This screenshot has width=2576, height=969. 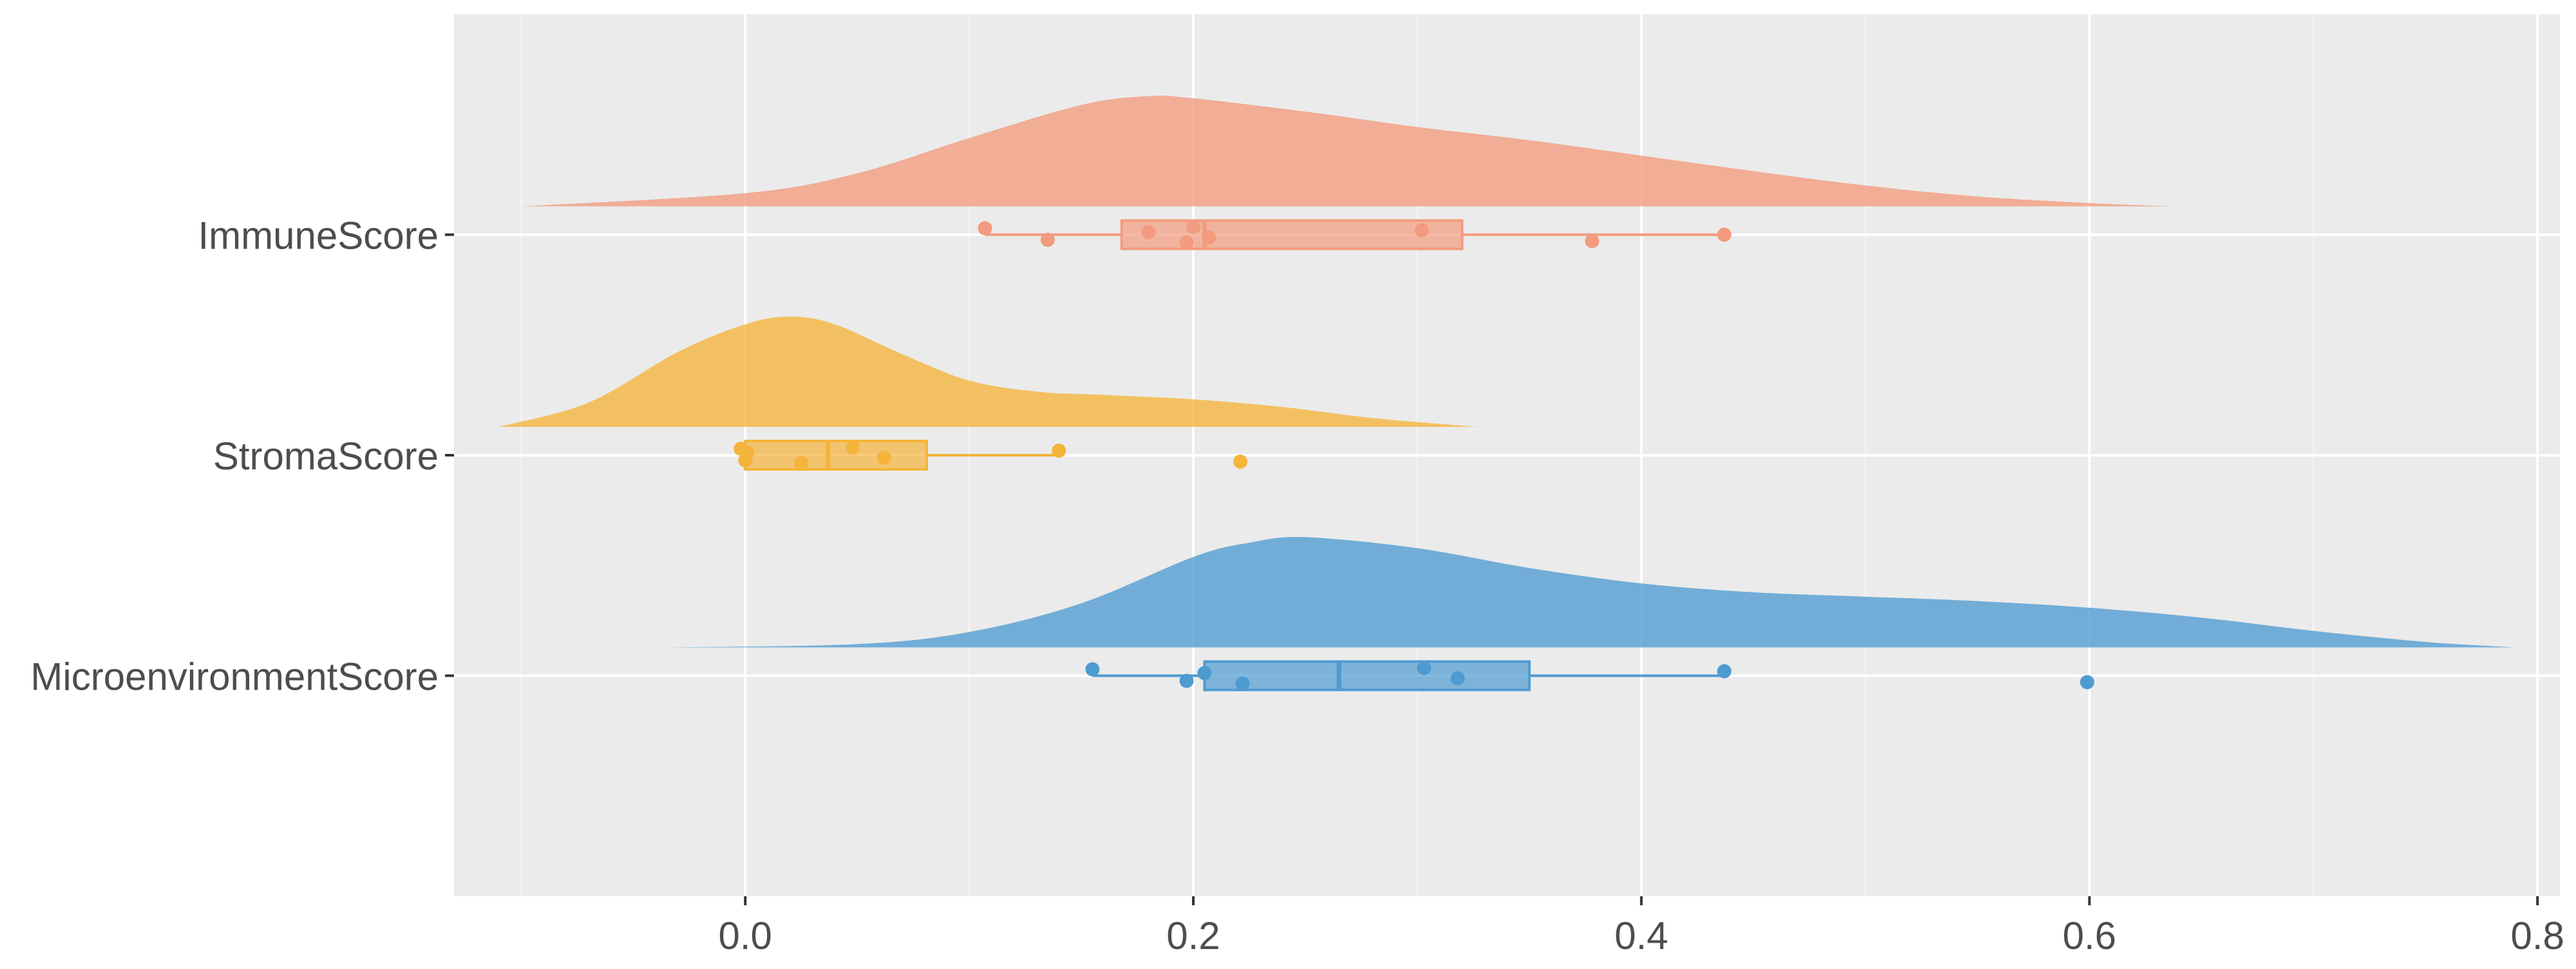 What do you see at coordinates (1193, 935) in the screenshot?
I see `x-axis-tick-label: 0.2` at bounding box center [1193, 935].